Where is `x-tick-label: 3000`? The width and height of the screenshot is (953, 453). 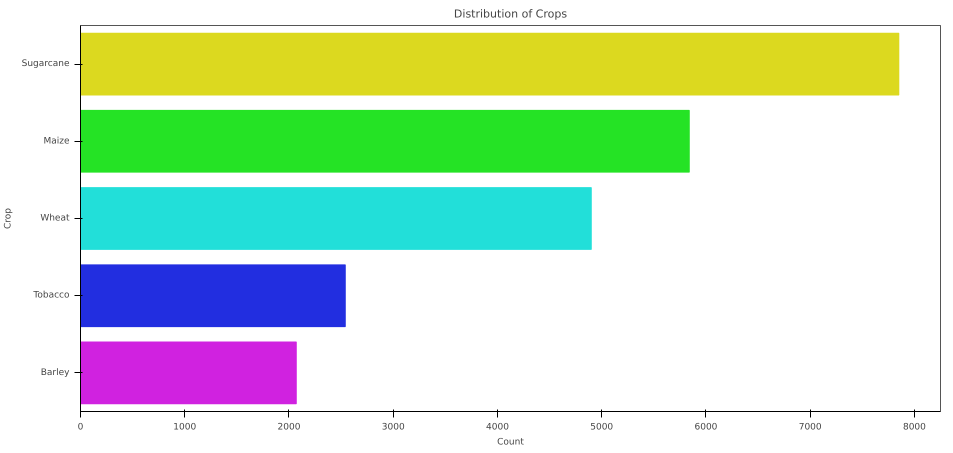 x-tick-label: 3000 is located at coordinates (393, 427).